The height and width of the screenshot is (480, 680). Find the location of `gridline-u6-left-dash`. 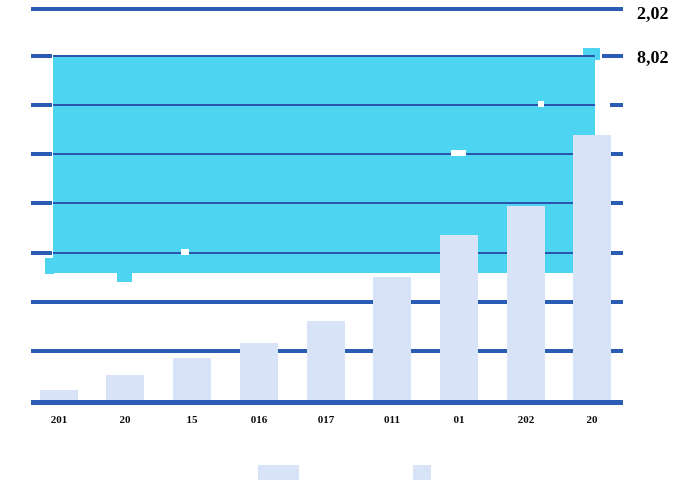

gridline-u6-left-dash is located at coordinates (41, 105).